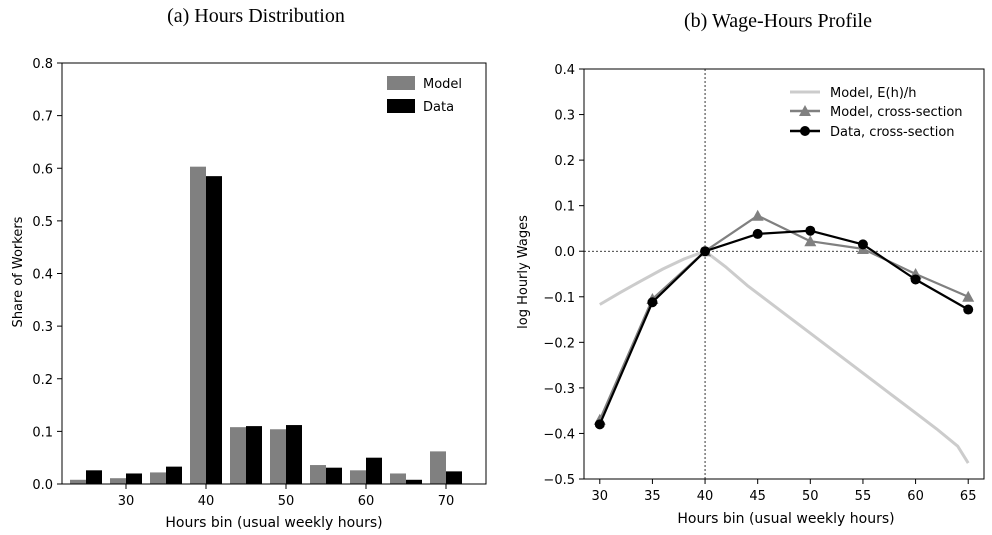  Describe the element at coordinates (42, 327) in the screenshot. I see `chart-a-ytick-label: 0.3` at that location.